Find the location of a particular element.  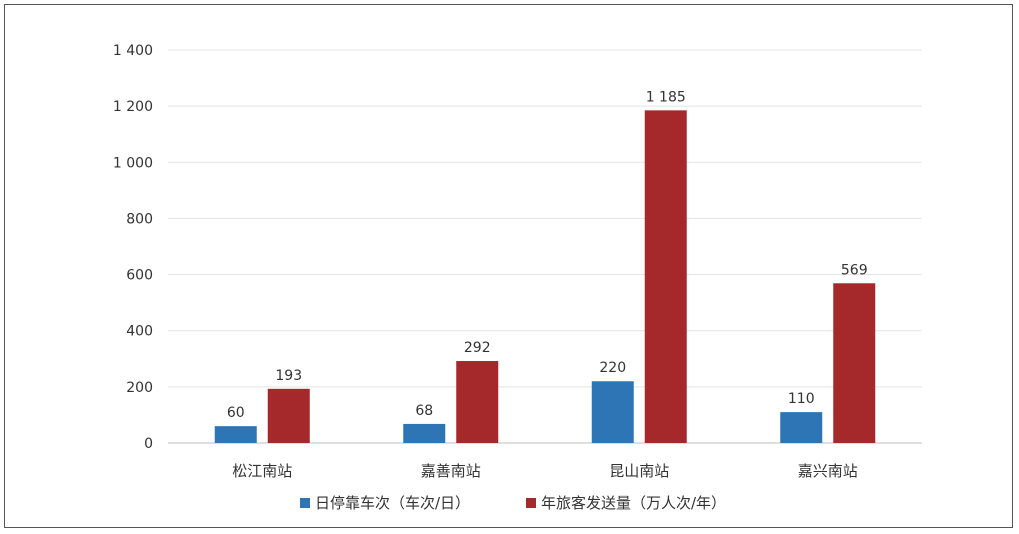

y-tick-label: 600 is located at coordinates (139, 276).